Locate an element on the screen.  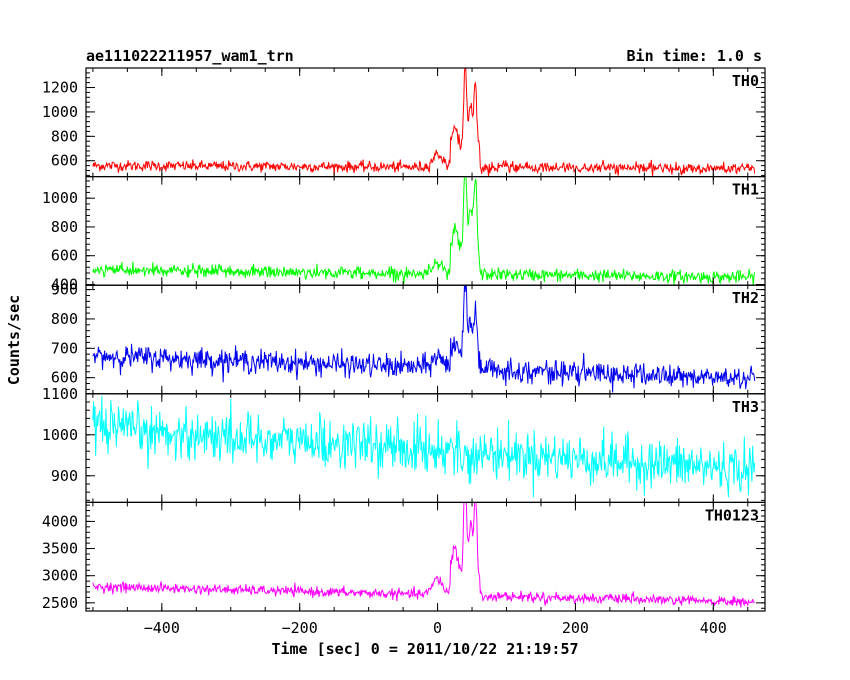
light-curve-th3 is located at coordinates (424, 446).